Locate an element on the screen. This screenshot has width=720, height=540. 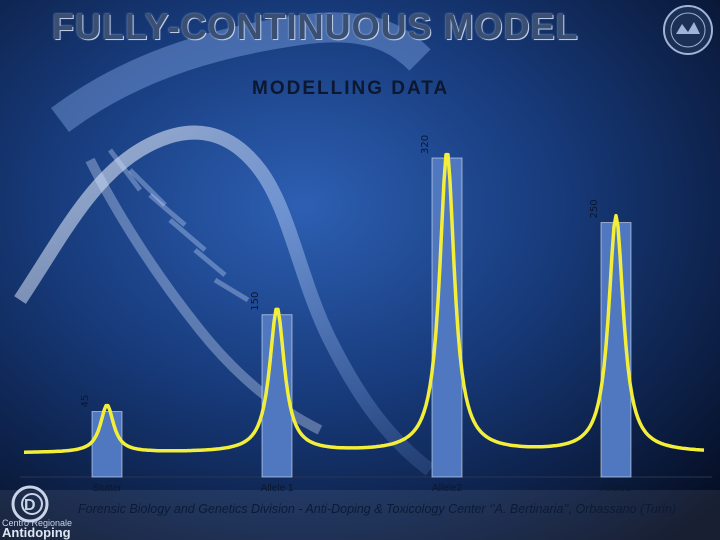
antidoping-logo-icon: D is located at coordinates (30, 504).